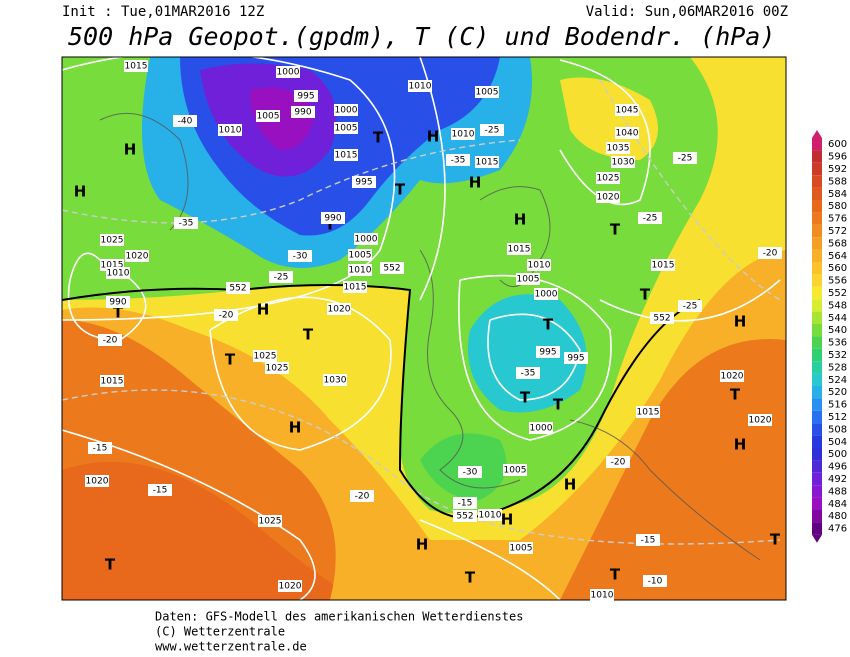  What do you see at coordinates (837, 281) in the screenshot?
I see `scale-label: 556` at bounding box center [837, 281].